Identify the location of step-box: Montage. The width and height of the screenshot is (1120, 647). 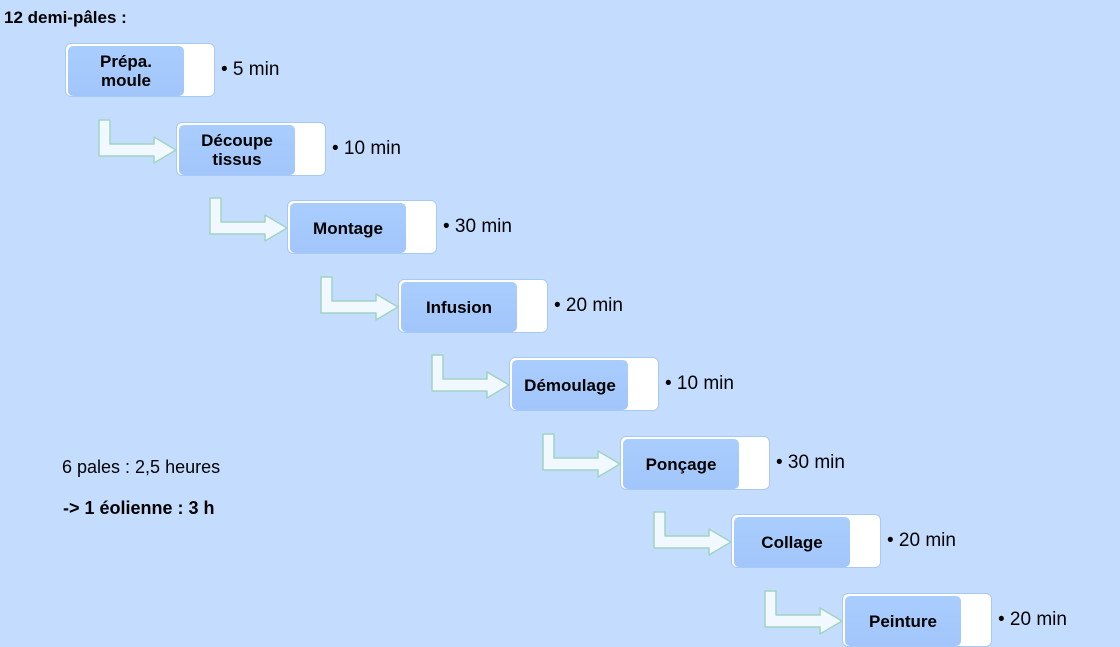
(362, 227).